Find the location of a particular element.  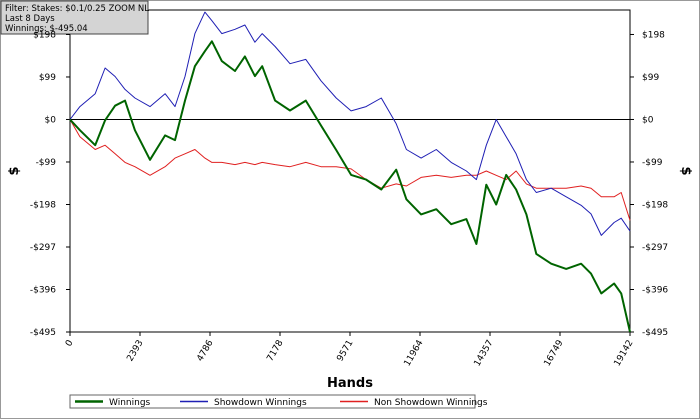

x-tick-label: 0 is located at coordinates (70, 343).